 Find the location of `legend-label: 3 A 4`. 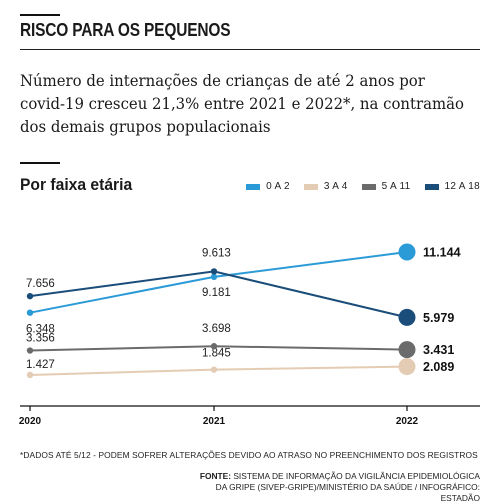

legend-label: 3 A 4 is located at coordinates (335, 186).